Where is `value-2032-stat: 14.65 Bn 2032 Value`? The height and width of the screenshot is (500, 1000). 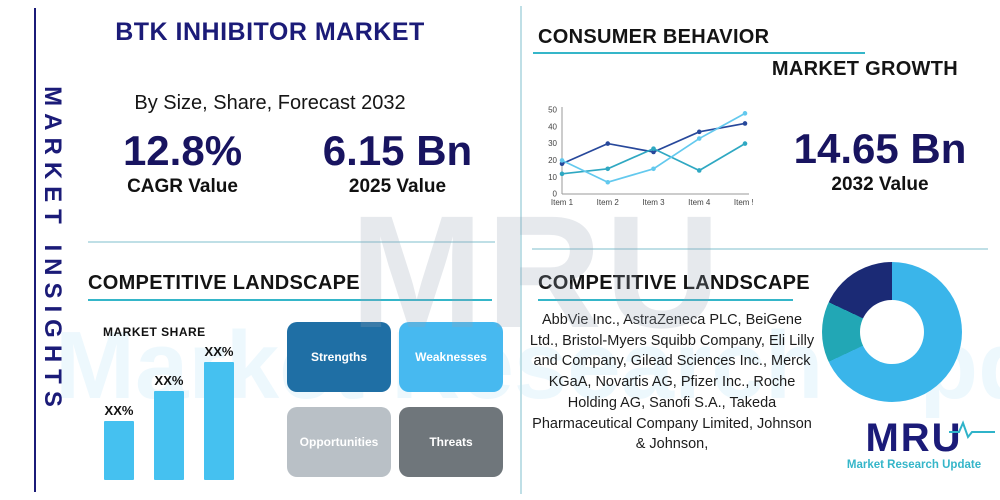
value-2032-stat: 14.65 Bn 2032 Value is located at coordinates (880, 160).